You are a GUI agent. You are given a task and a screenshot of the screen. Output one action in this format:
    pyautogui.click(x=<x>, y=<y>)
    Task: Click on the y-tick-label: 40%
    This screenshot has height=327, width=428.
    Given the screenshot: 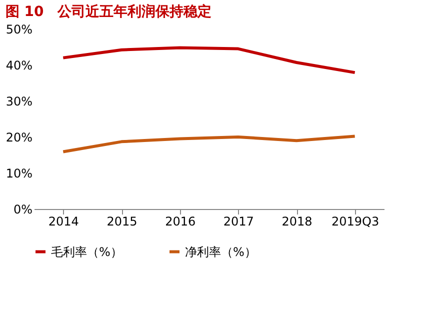 What is the action you would take?
    pyautogui.click(x=19, y=65)
    